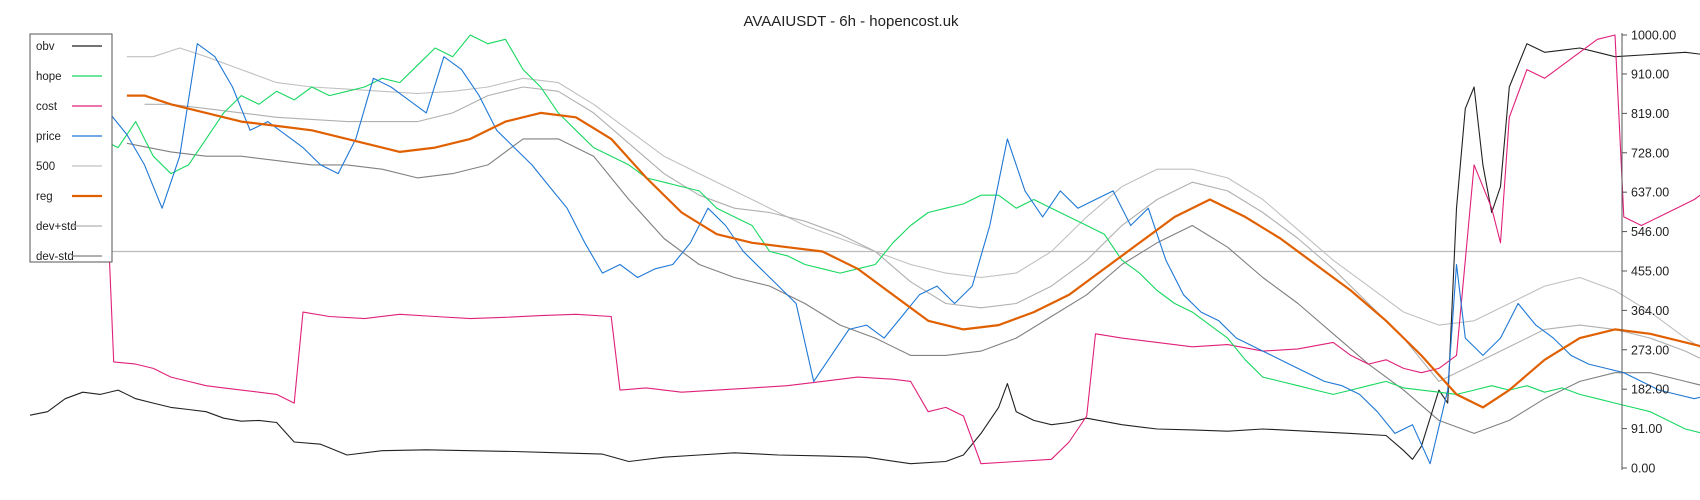 The height and width of the screenshot is (500, 1700). Describe the element at coordinates (1650, 193) in the screenshot. I see `y-tick-label: 637.00` at that location.